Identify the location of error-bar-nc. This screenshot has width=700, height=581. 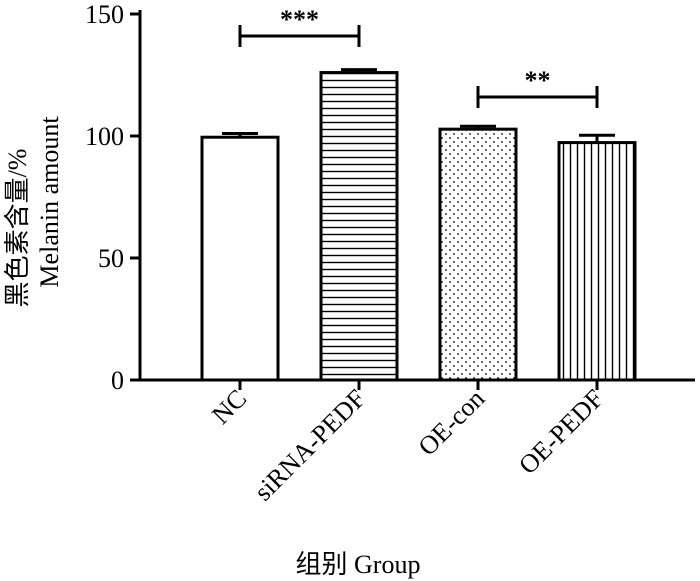
(240, 135).